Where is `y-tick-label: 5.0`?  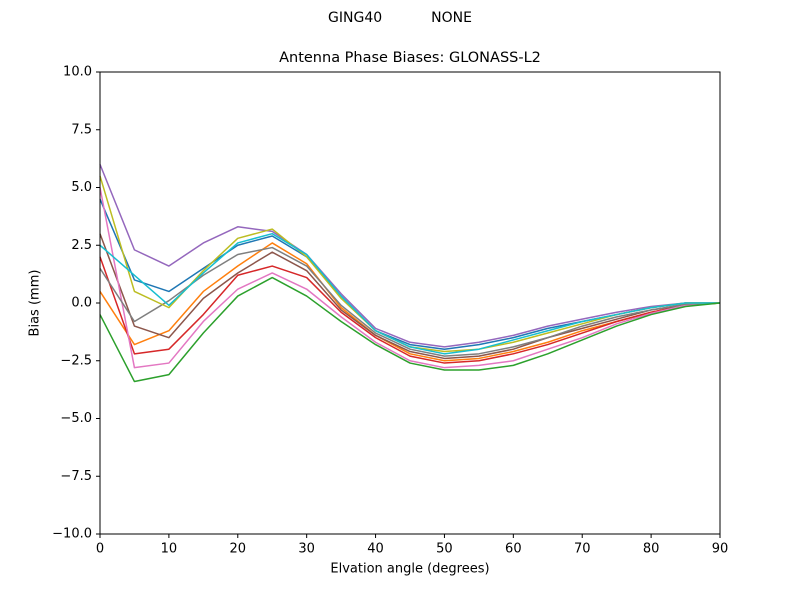
y-tick-label: 5.0 is located at coordinates (81, 187).